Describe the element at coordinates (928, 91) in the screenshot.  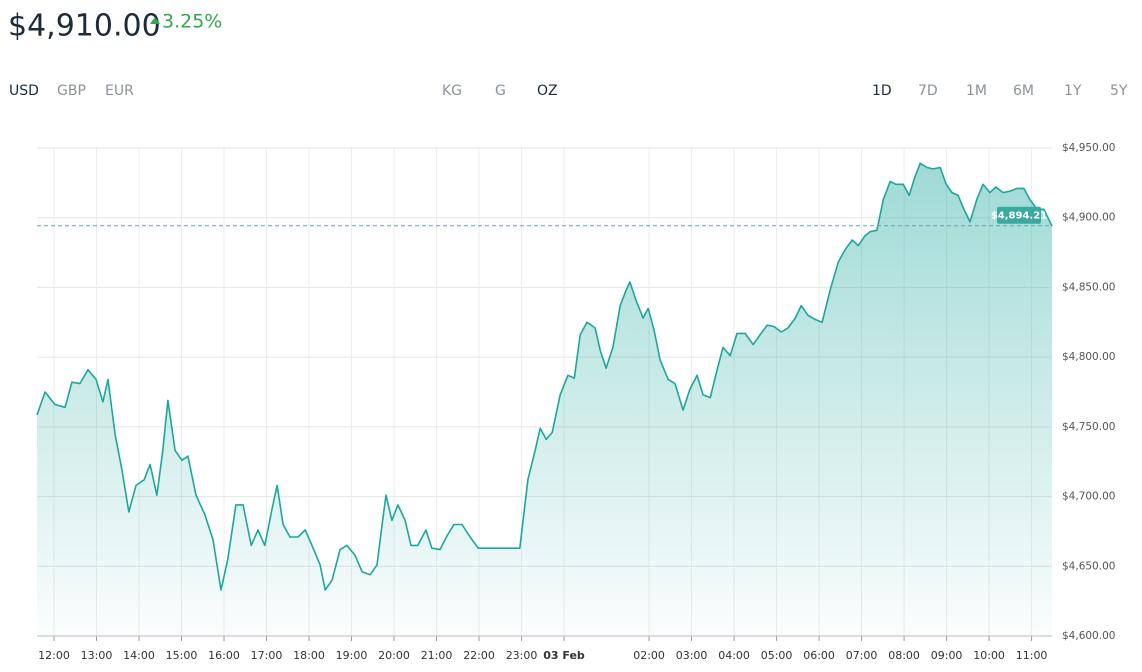
I see `tab: 7D` at that location.